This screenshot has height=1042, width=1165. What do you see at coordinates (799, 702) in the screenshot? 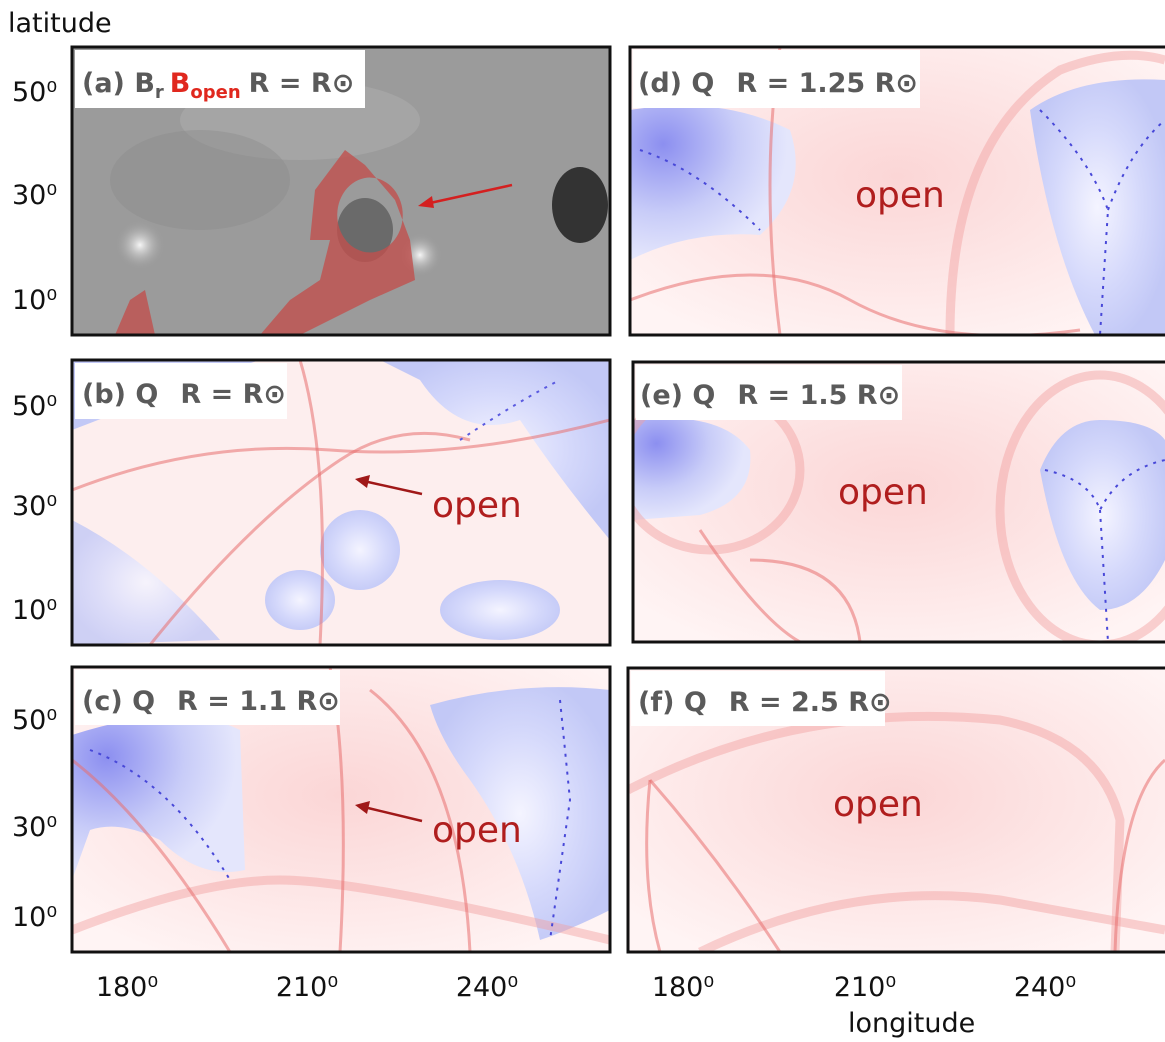
I see `radius: R = 2.5 R` at bounding box center [799, 702].